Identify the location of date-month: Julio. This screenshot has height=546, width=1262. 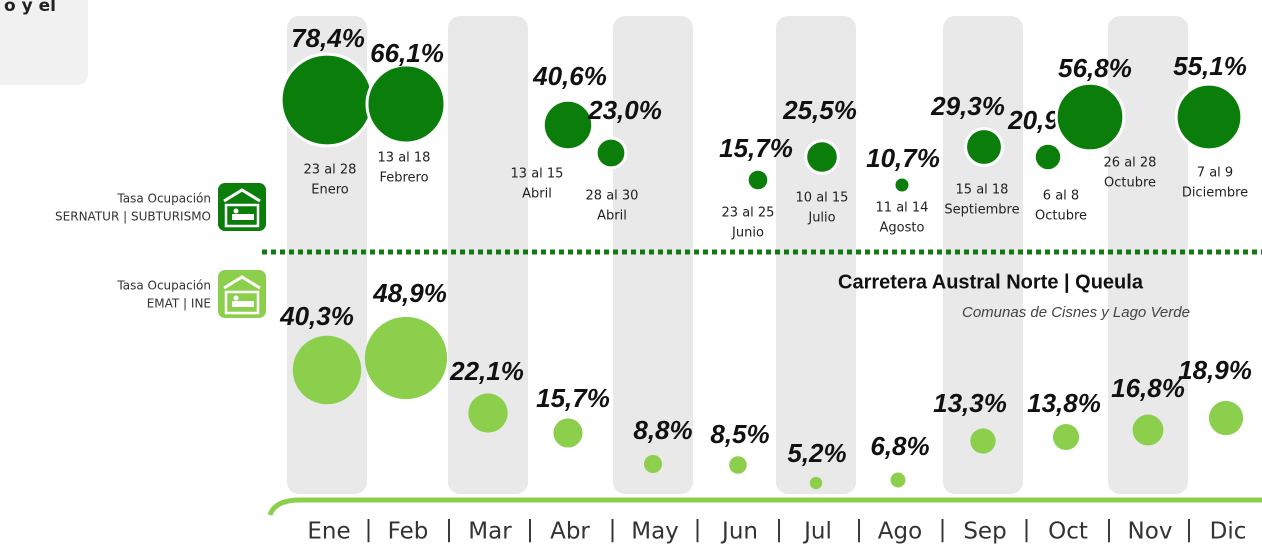
(821, 218).